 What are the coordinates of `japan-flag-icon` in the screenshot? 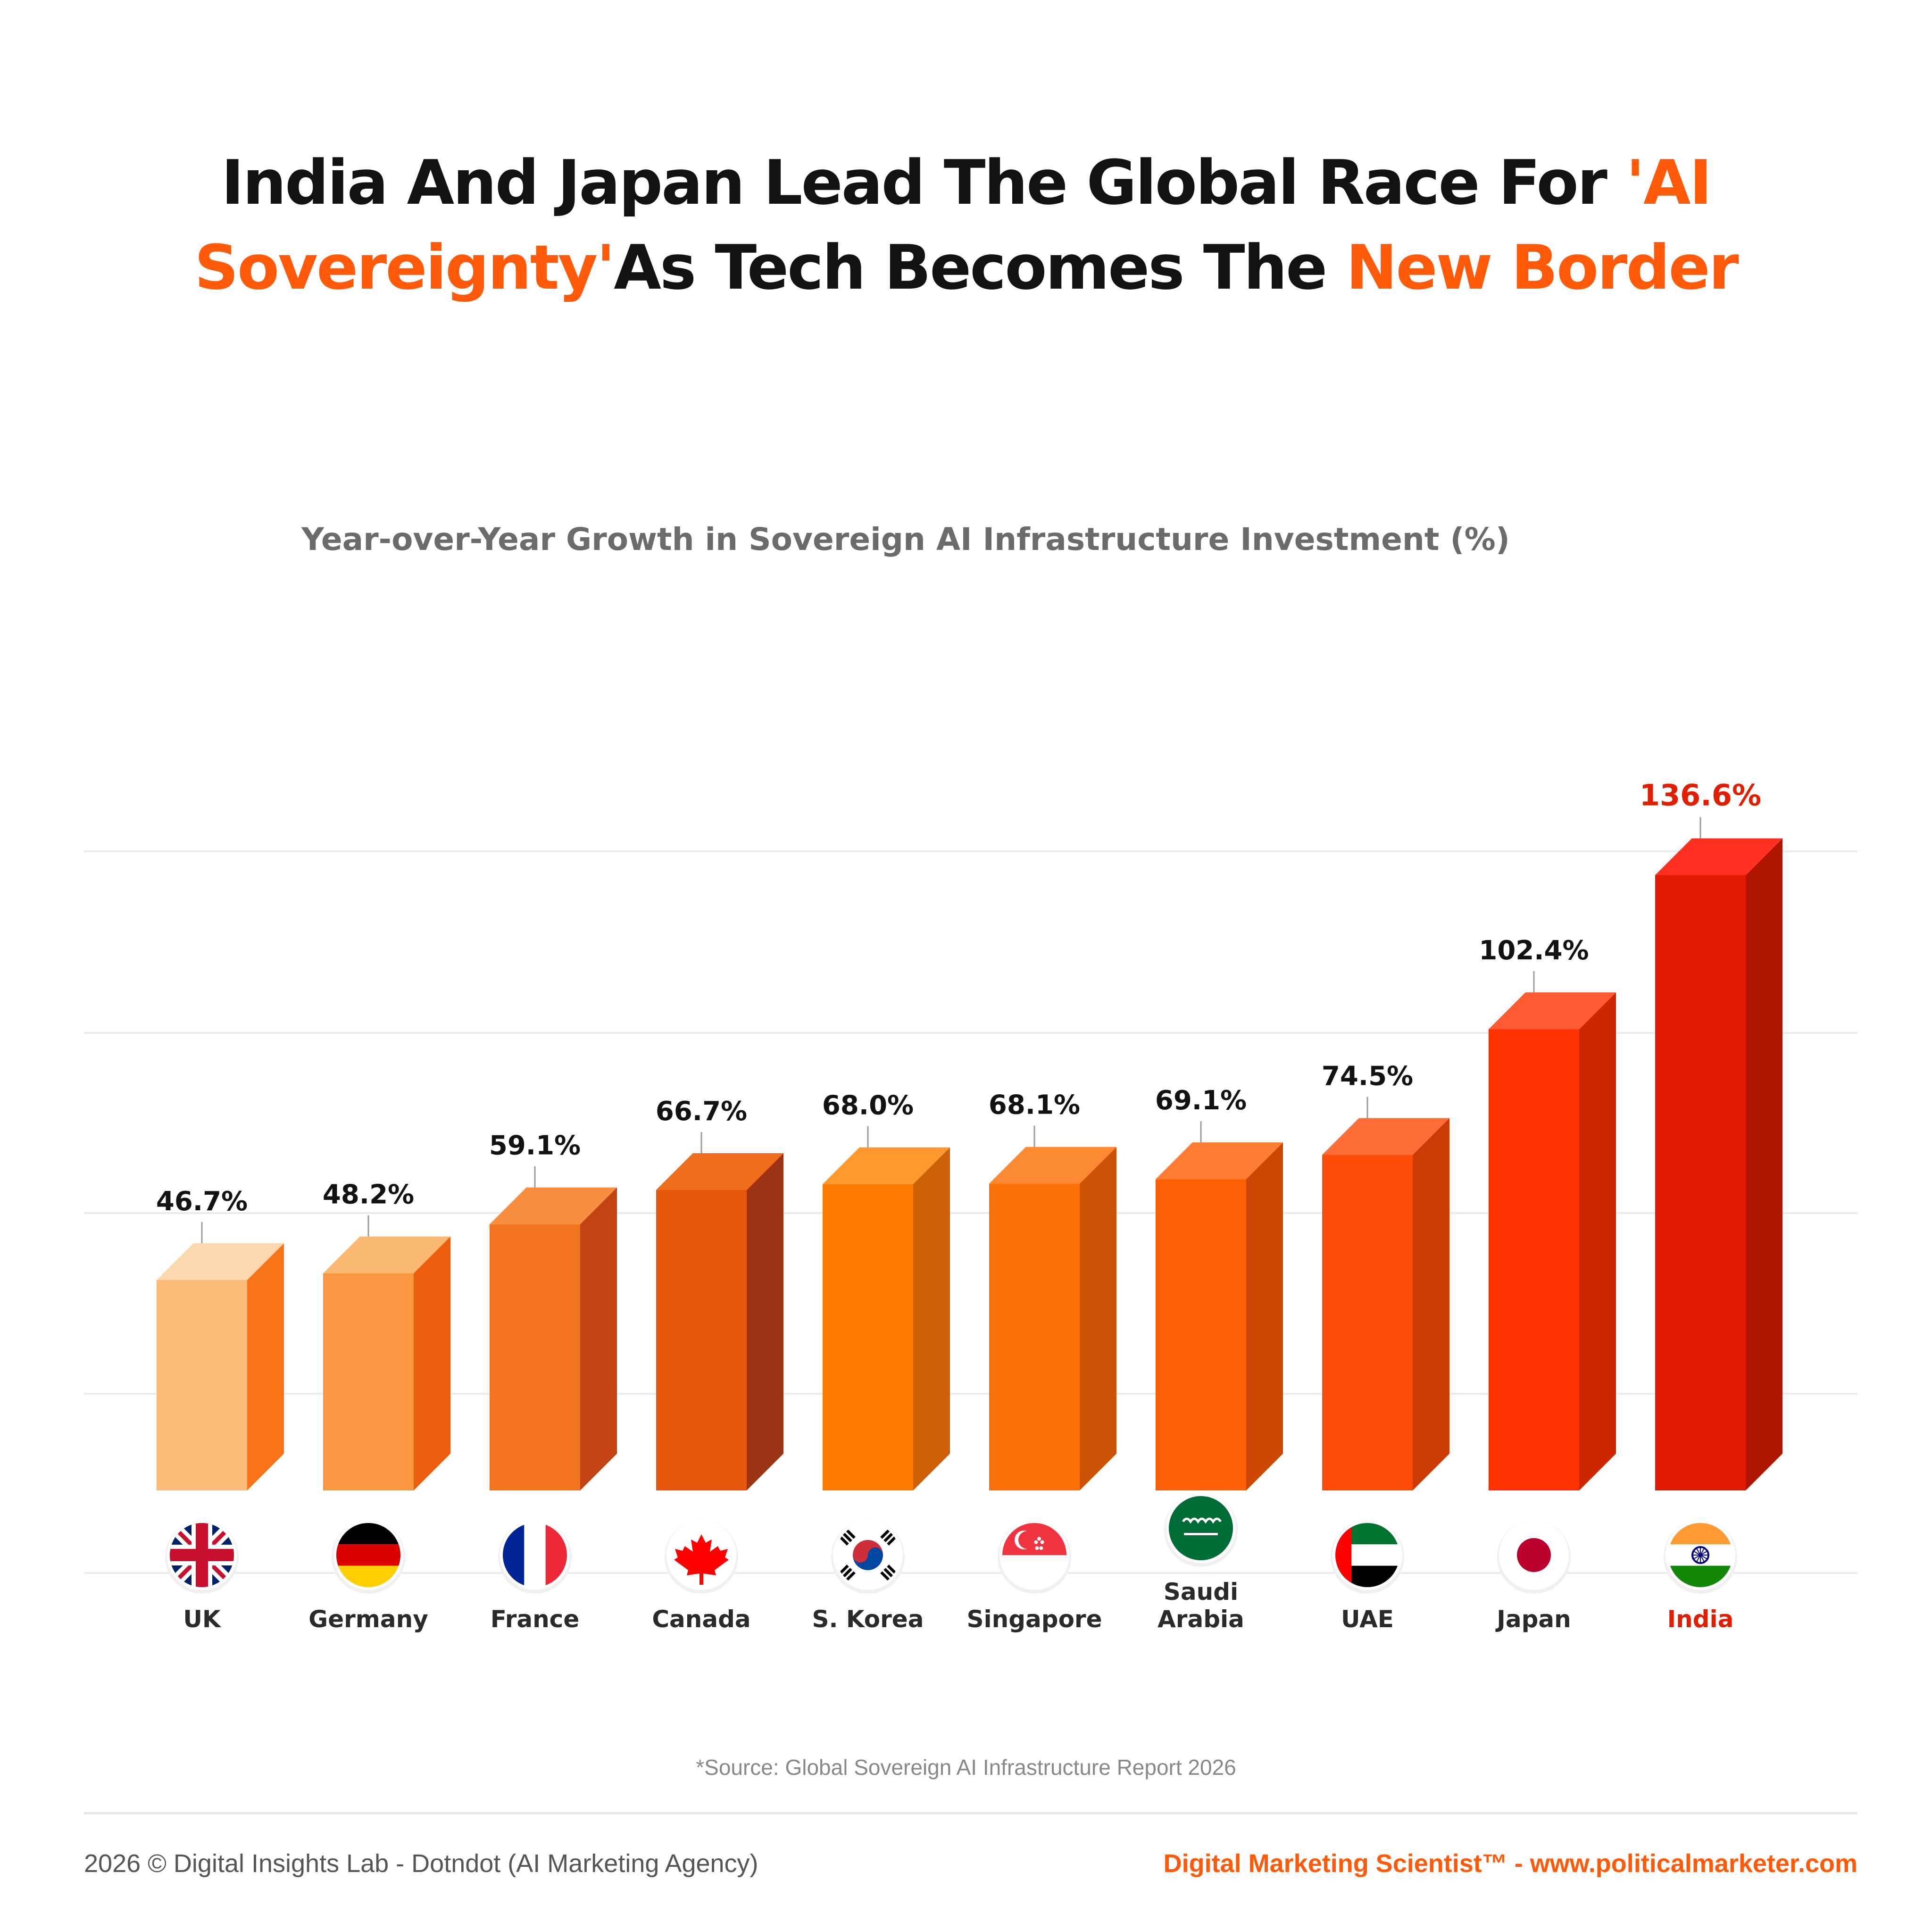 It's located at (1534, 1557).